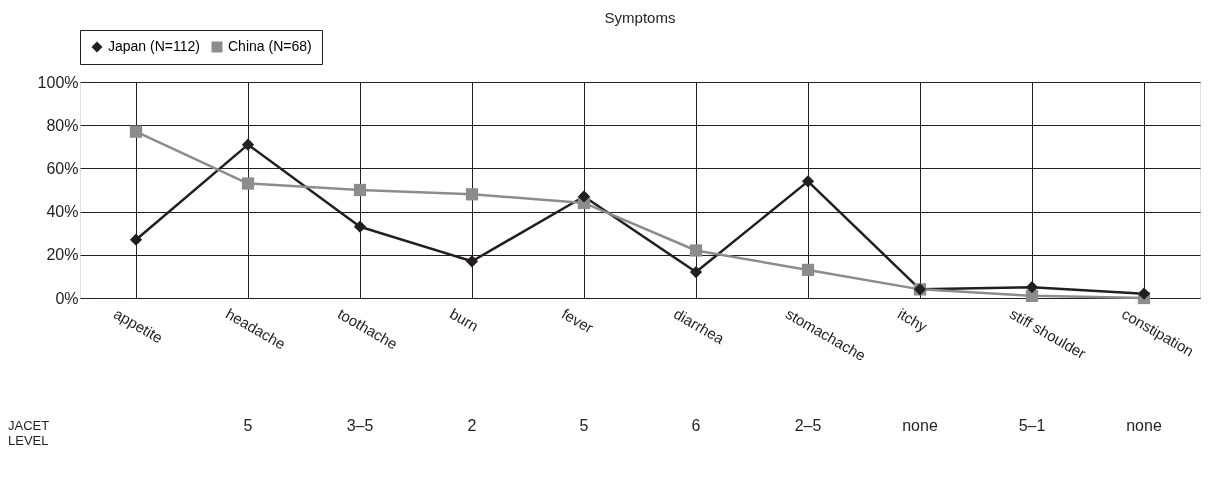 This screenshot has width=1213, height=482. Describe the element at coordinates (67, 298) in the screenshot. I see `y-tick-label: 0%` at that location.